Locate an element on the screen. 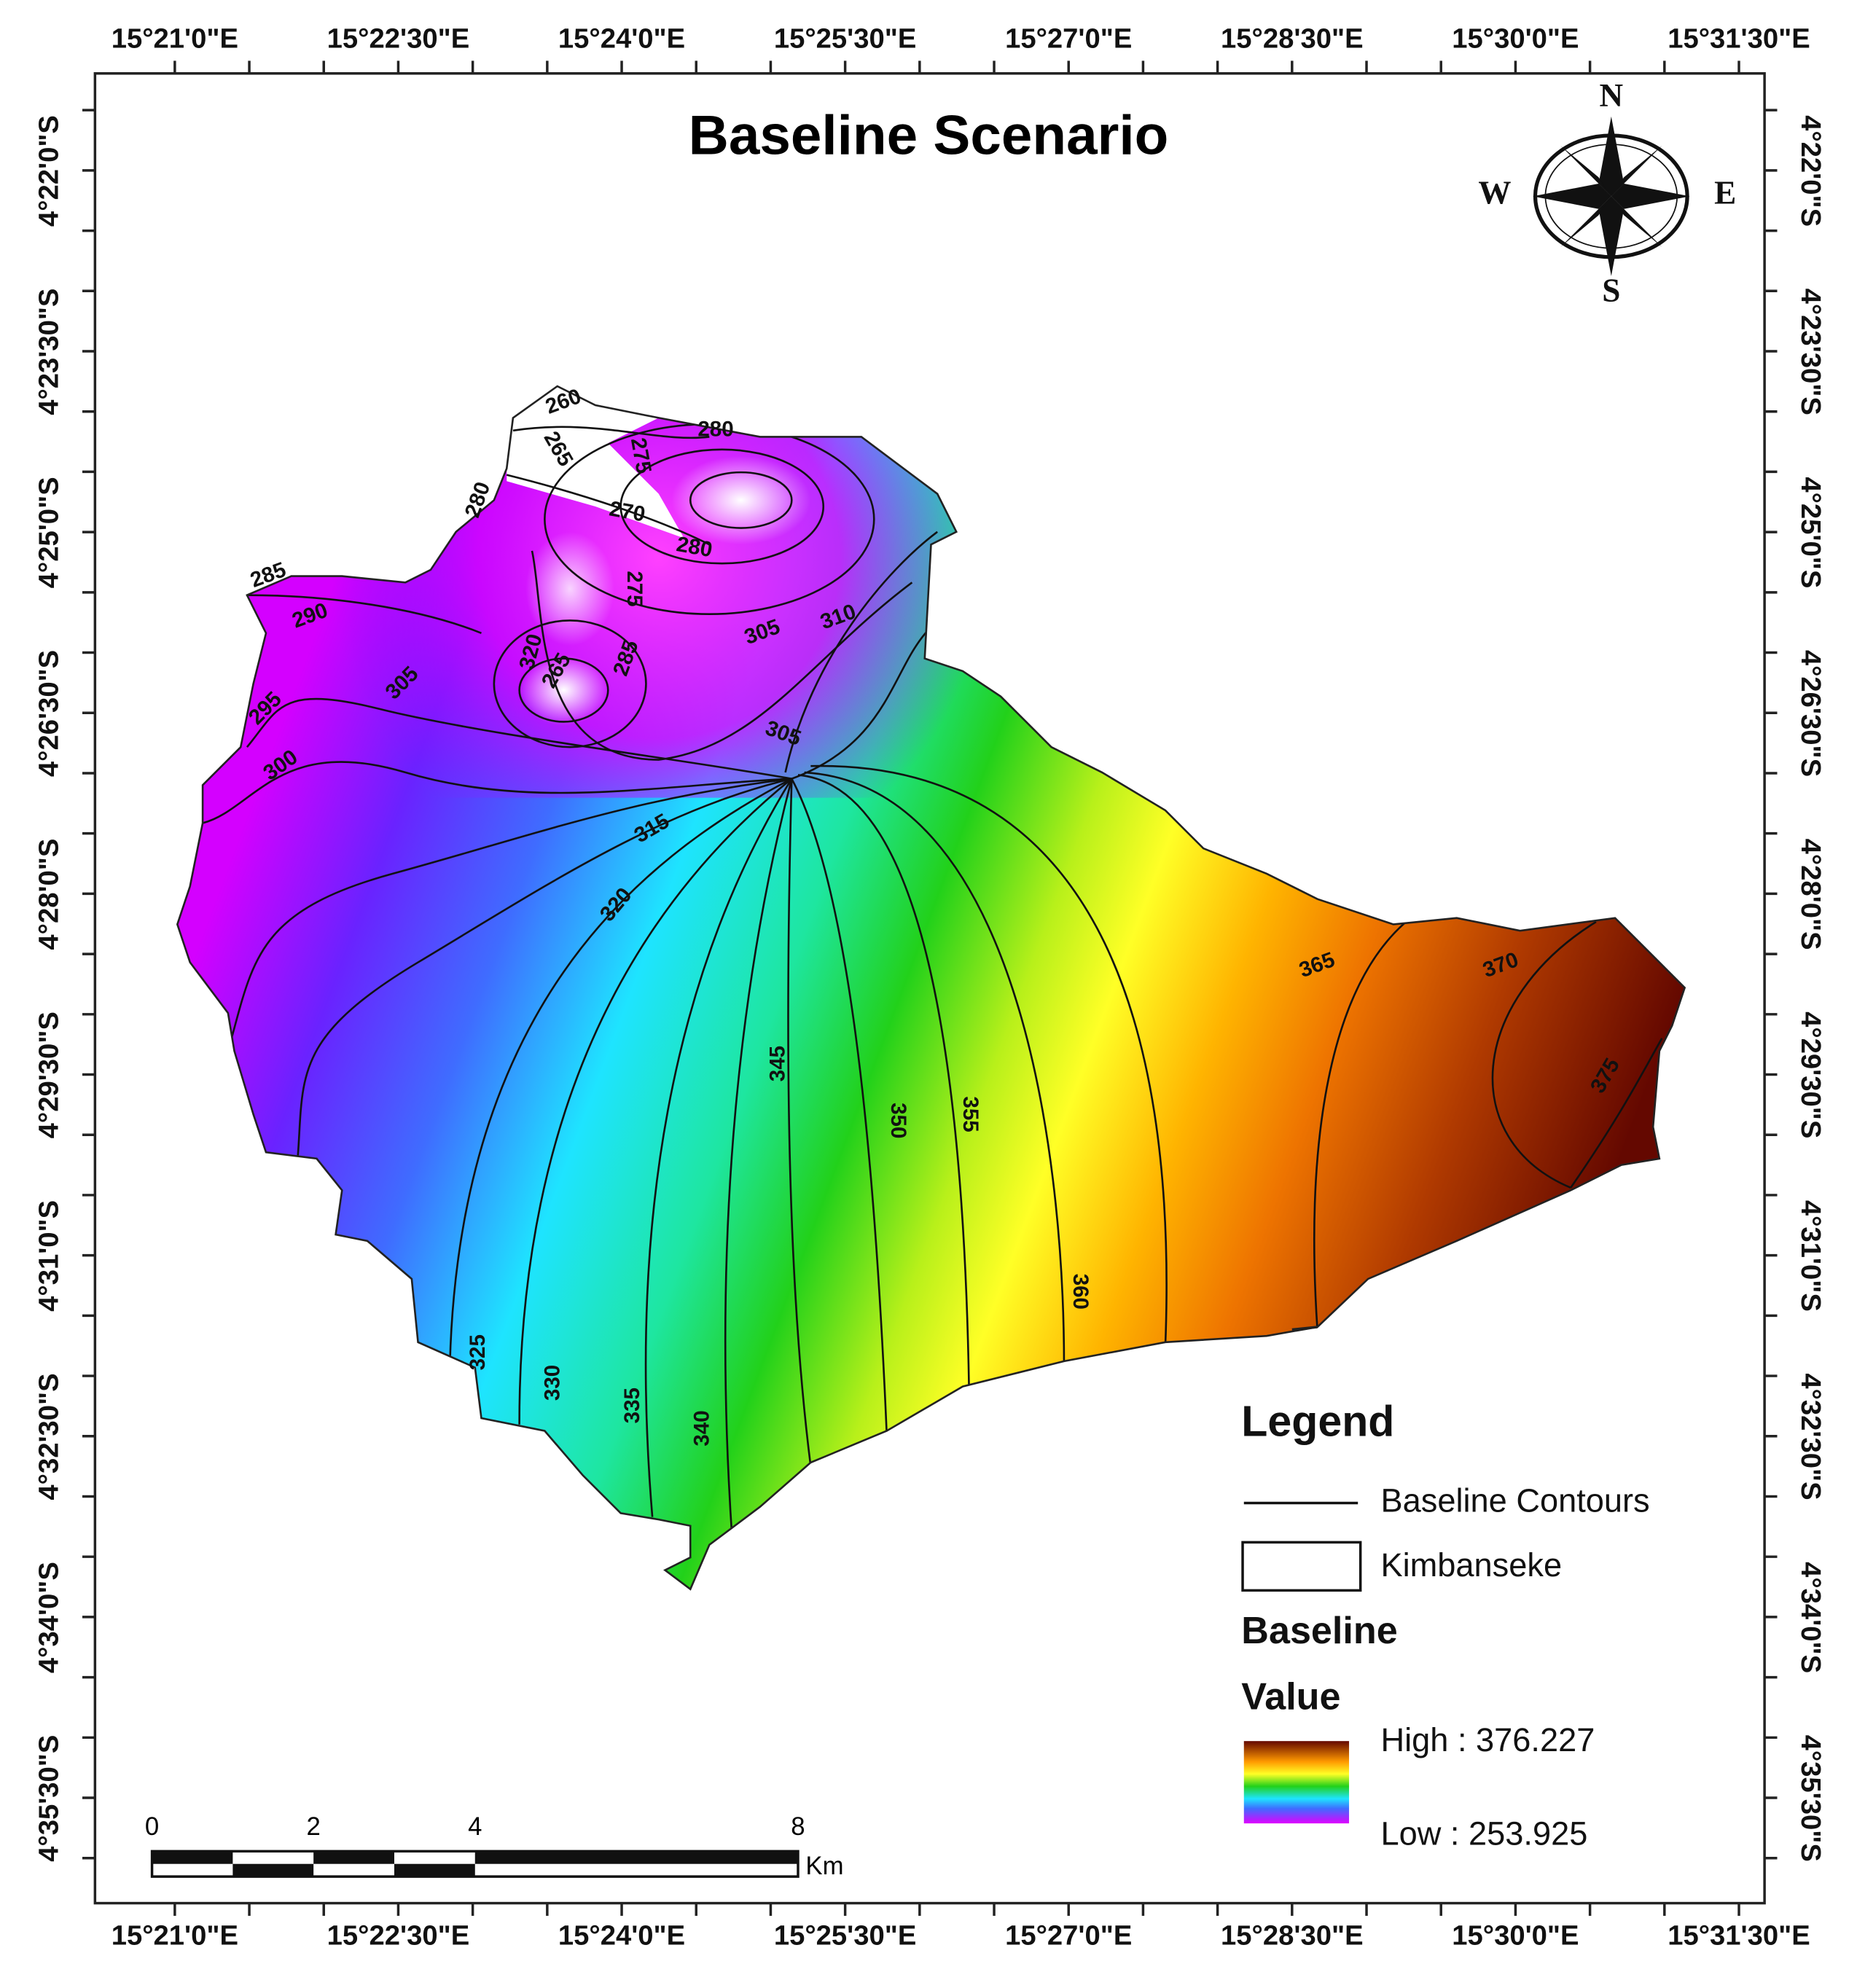  contour-label: 330 is located at coordinates (552, 1383).